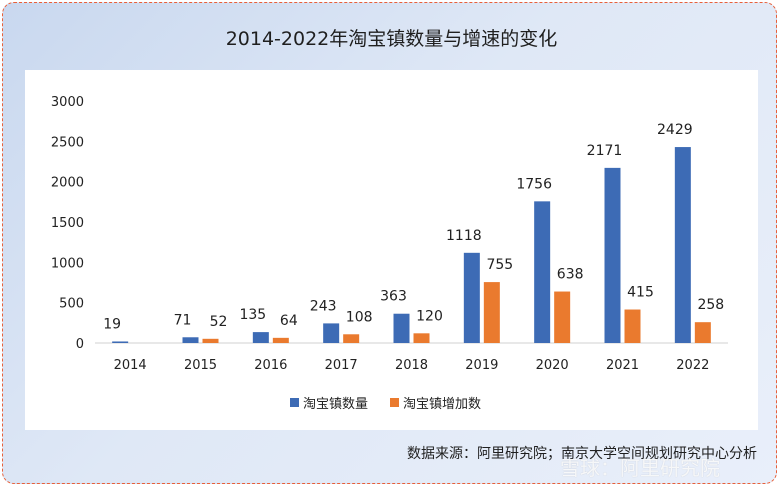 The image size is (783, 490). Describe the element at coordinates (67, 183) in the screenshot. I see `y-tick-label: 2000` at that location.